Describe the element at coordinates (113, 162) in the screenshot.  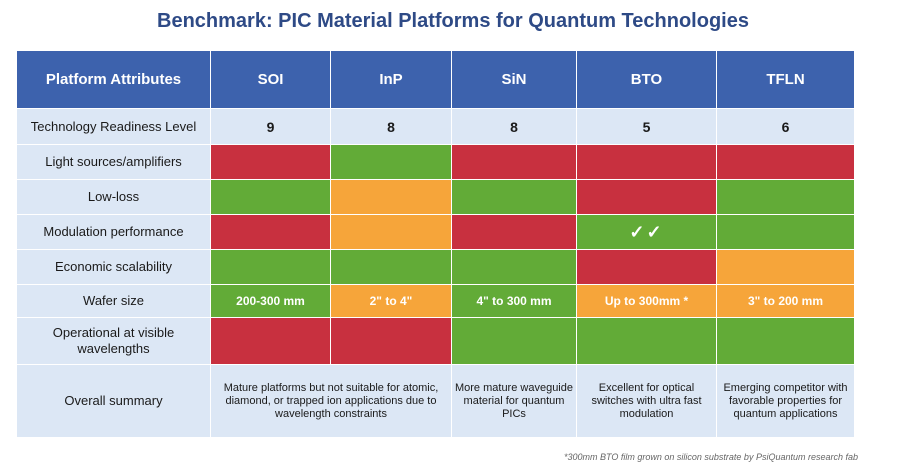
I see `row-label: Light sources/amplifiers` at that location.